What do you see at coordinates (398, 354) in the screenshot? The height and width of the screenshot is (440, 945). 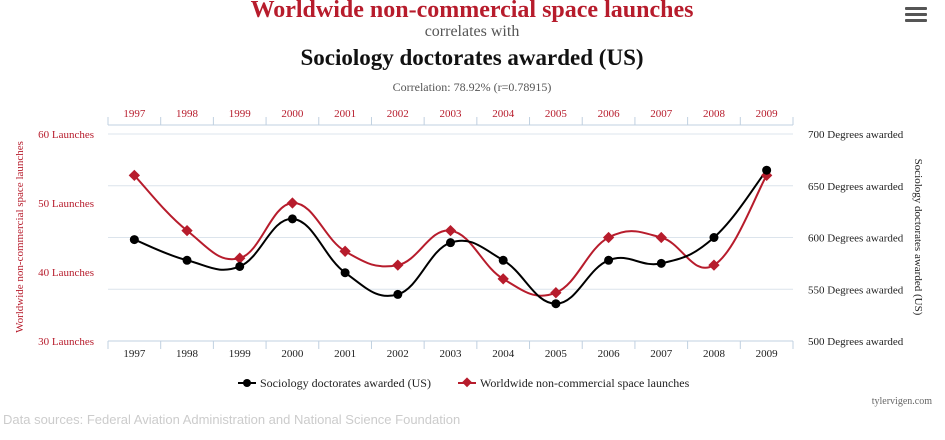 I see `x-tick-label-bottom: 2002` at bounding box center [398, 354].